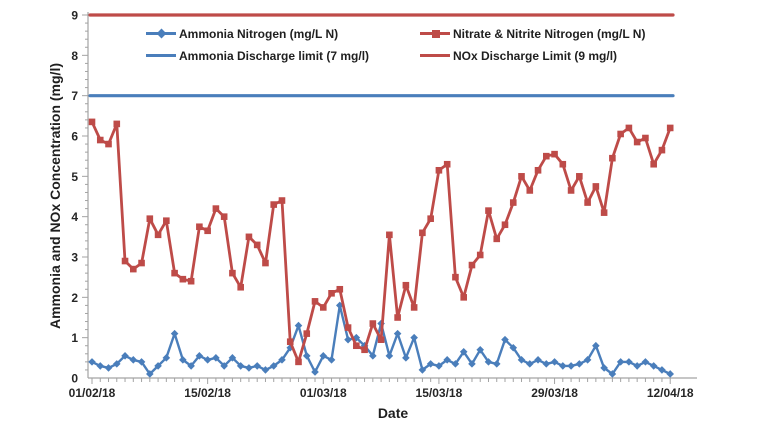  What do you see at coordinates (74, 56) in the screenshot?
I see `y-tick-label: 8` at bounding box center [74, 56].